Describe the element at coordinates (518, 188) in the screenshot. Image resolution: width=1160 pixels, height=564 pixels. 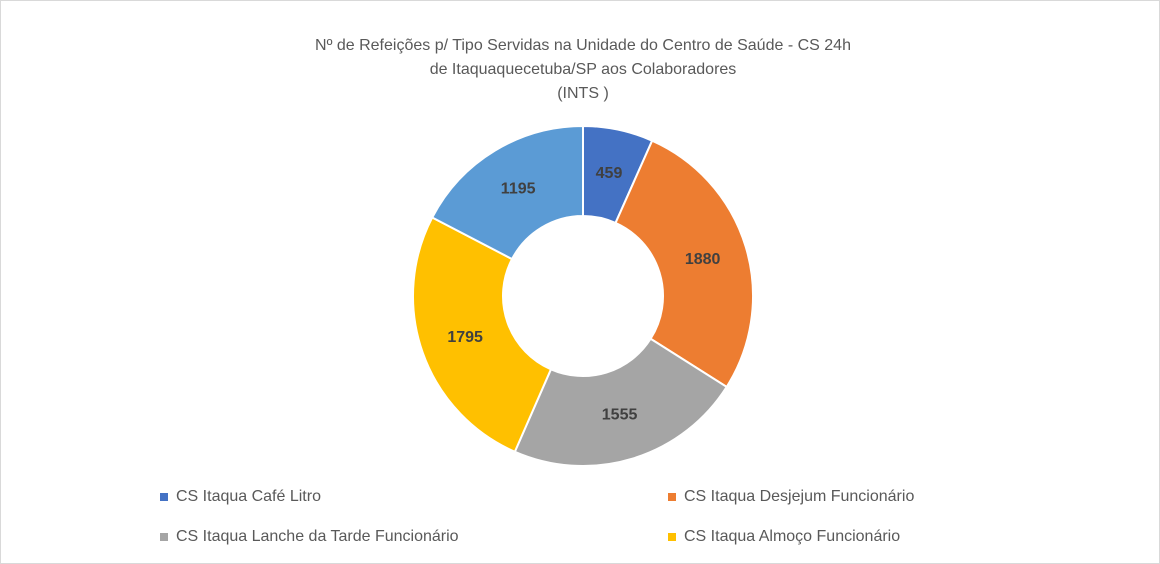
I see `data-label: 1195` at that location.